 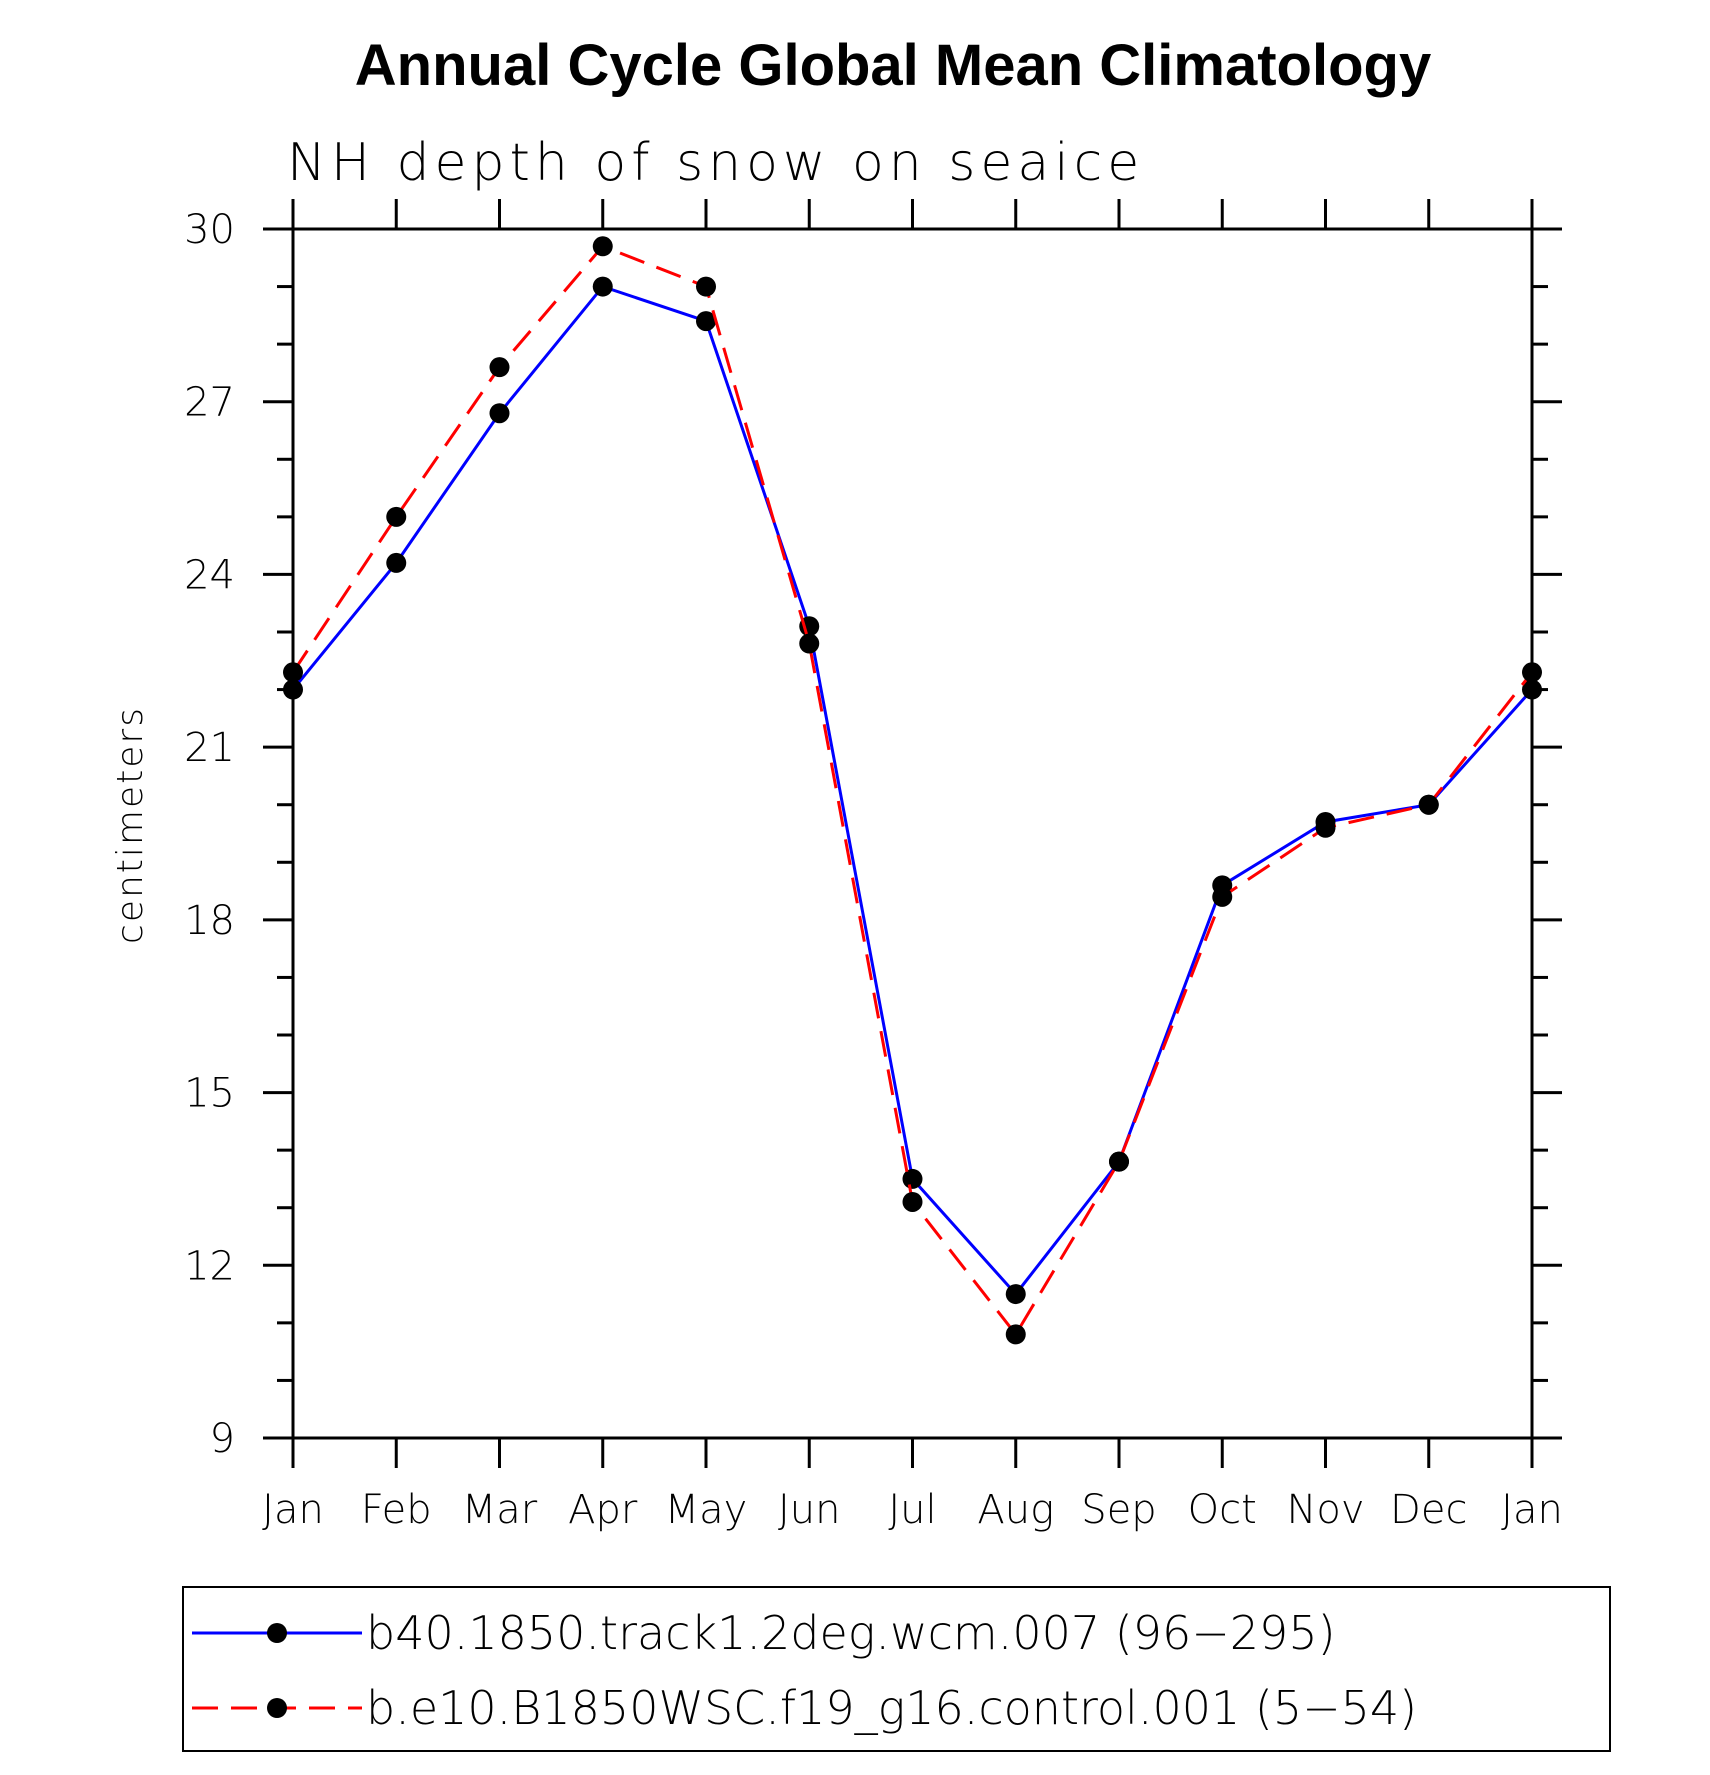 I want to click on chart-subtitle: NH depth of snow on seaice, so click(x=715, y=163).